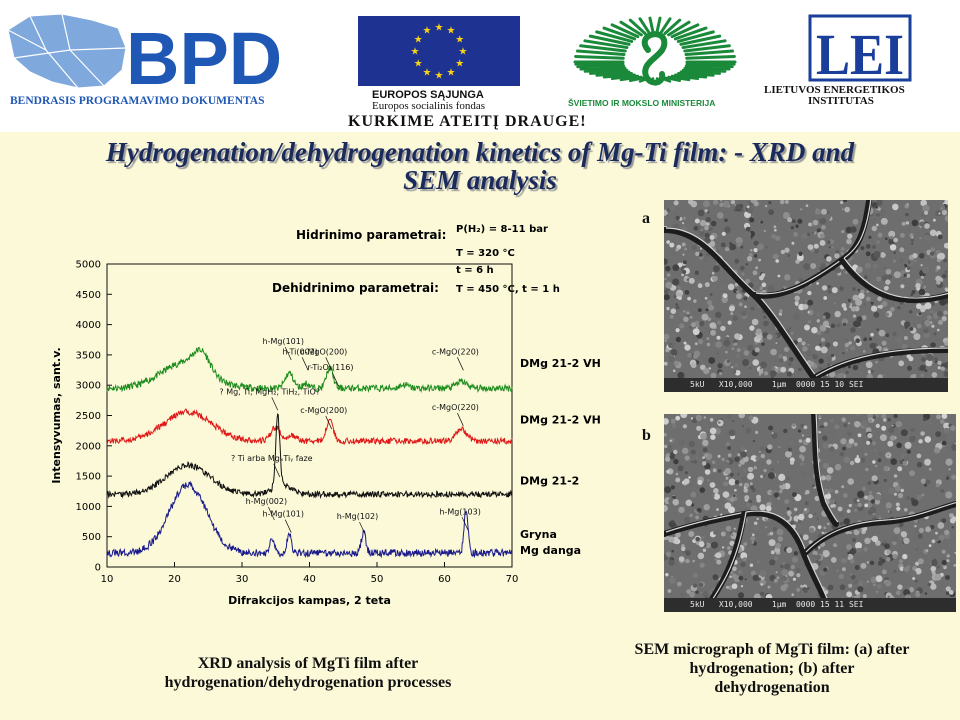 The width and height of the screenshot is (960, 720). I want to click on peak-annotation: h-Mg(101), so click(283, 341).